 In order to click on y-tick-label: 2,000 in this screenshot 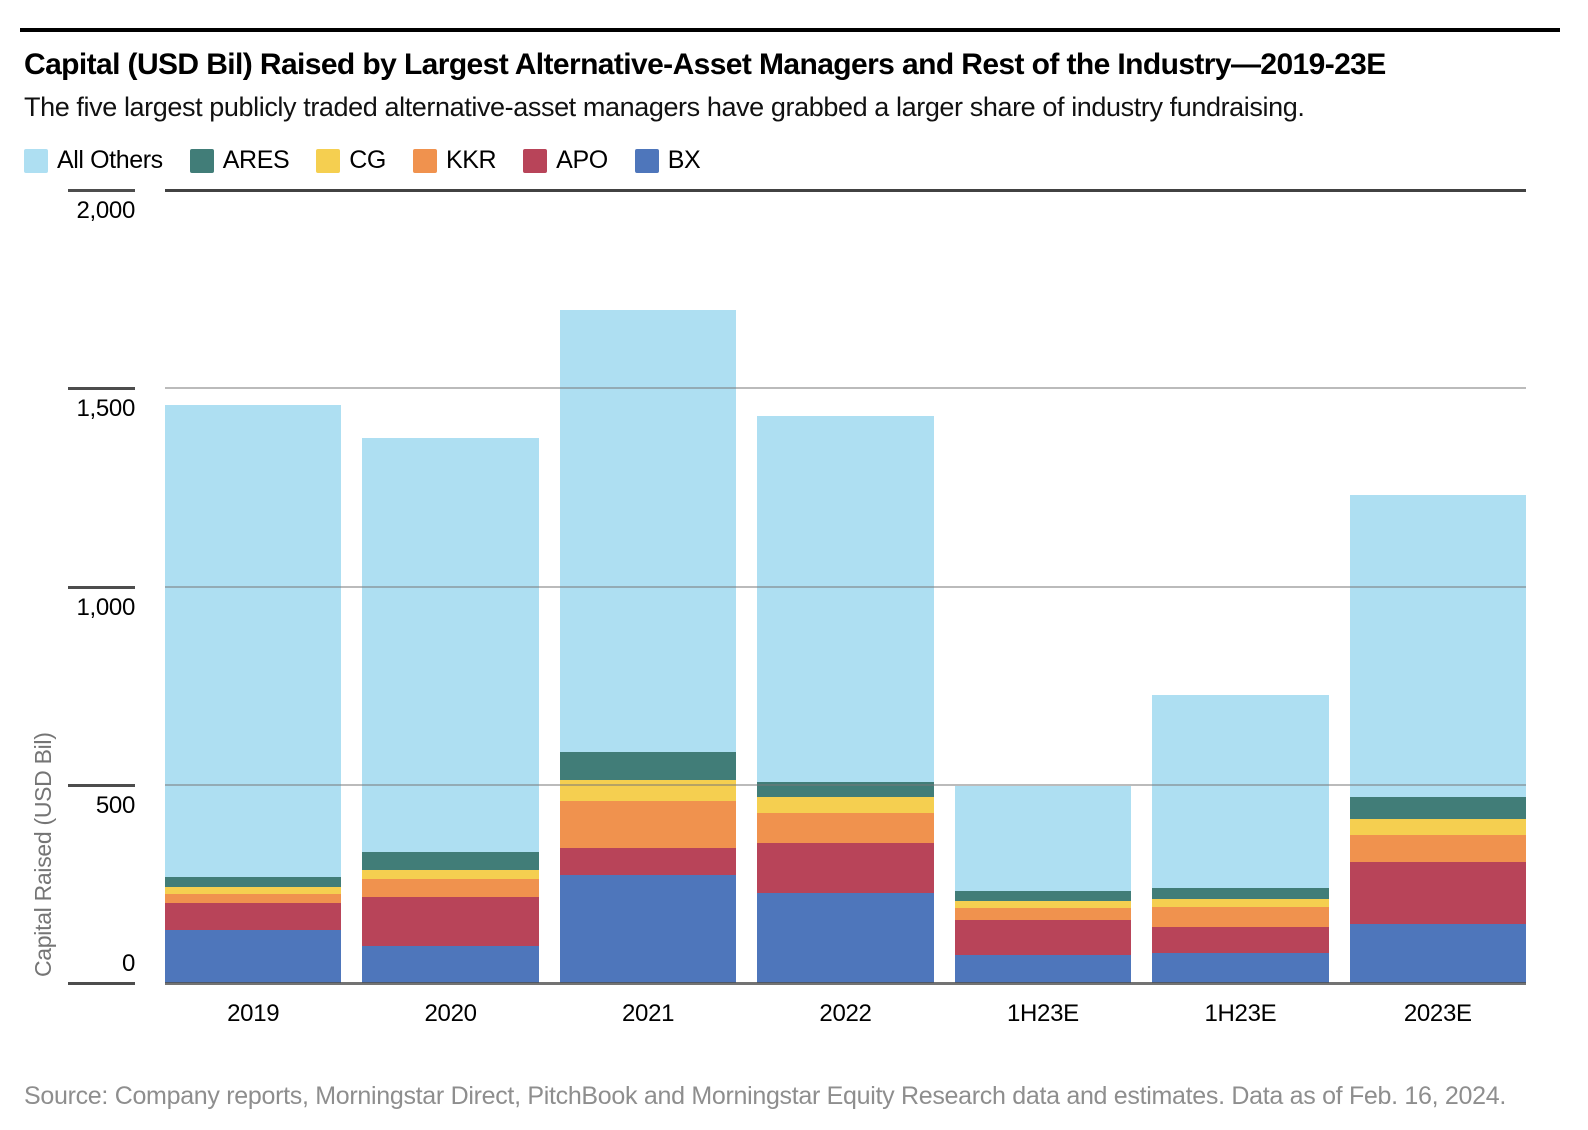, I will do `click(105, 210)`.